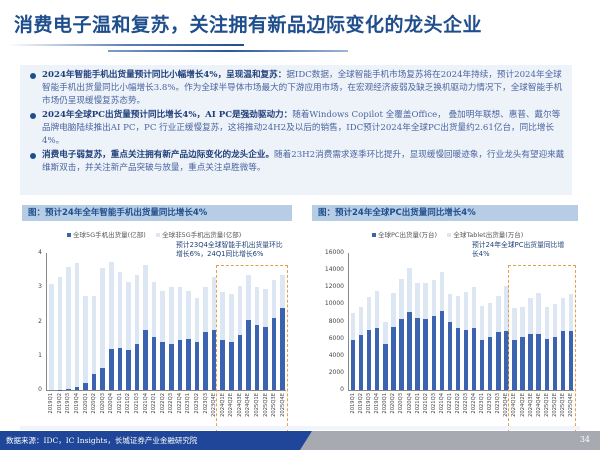 The height and width of the screenshot is (450, 600). Describe the element at coordinates (162, 403) in the screenshot. I see `x-tick-label: 2022Q2` at that location.